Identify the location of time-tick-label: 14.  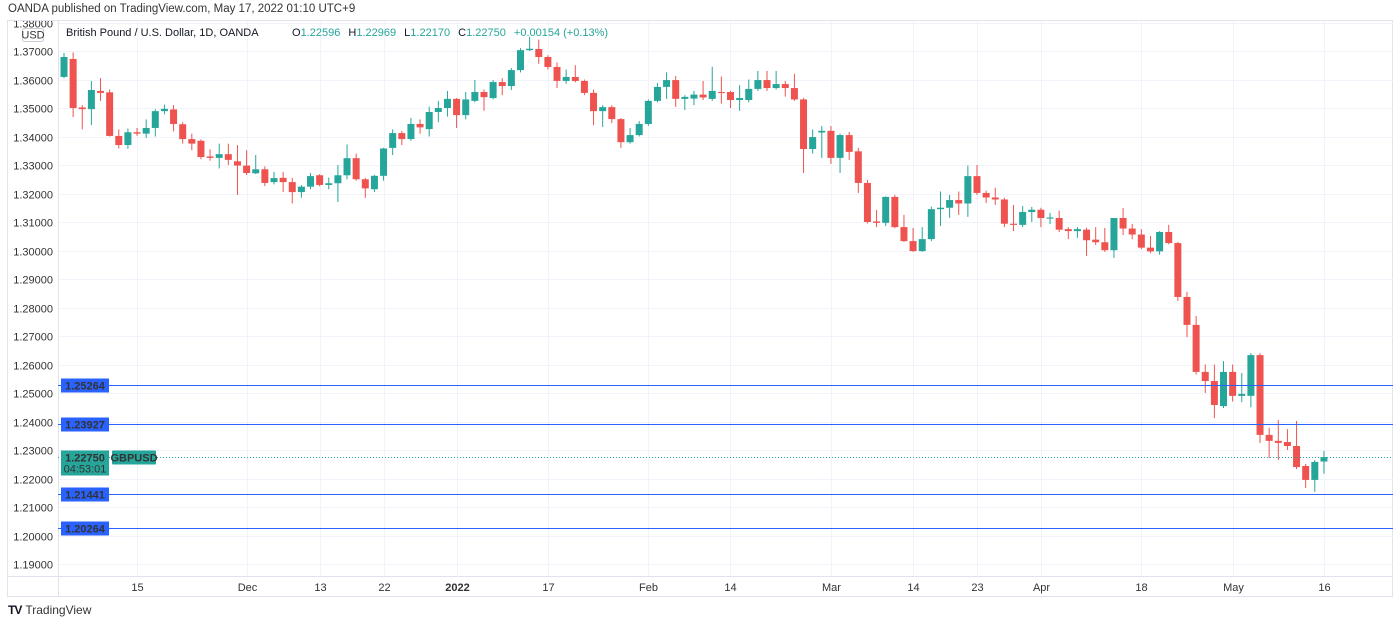
(730, 588).